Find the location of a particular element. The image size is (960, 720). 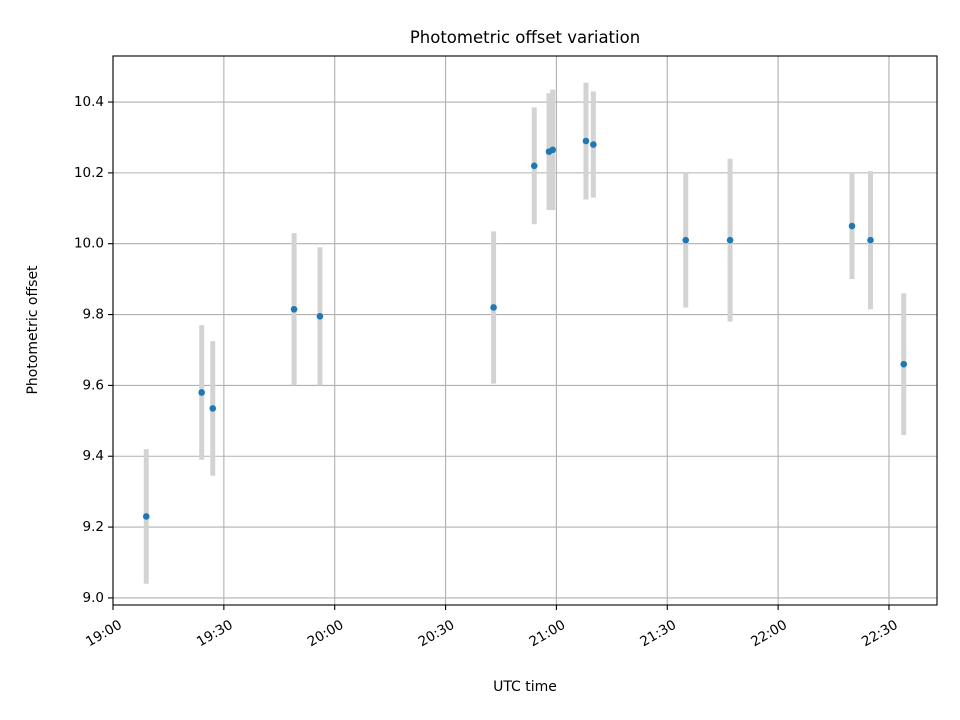

y-axis-ticks: 9.0 9.2 9.4 9.6 9.8 10.0 10.2 10.4 is located at coordinates (93, 350).